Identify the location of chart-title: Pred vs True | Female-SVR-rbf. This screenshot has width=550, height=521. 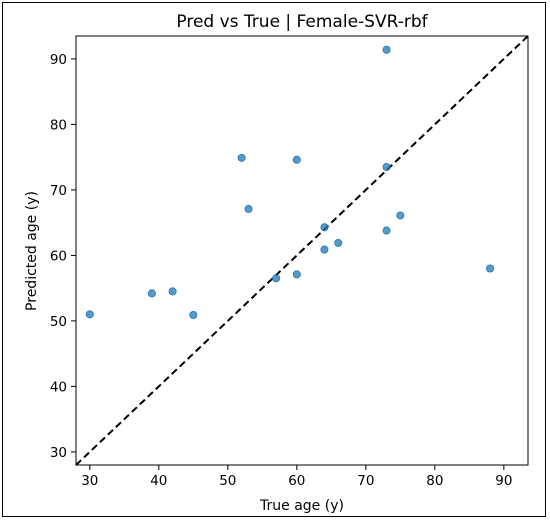
(302, 22).